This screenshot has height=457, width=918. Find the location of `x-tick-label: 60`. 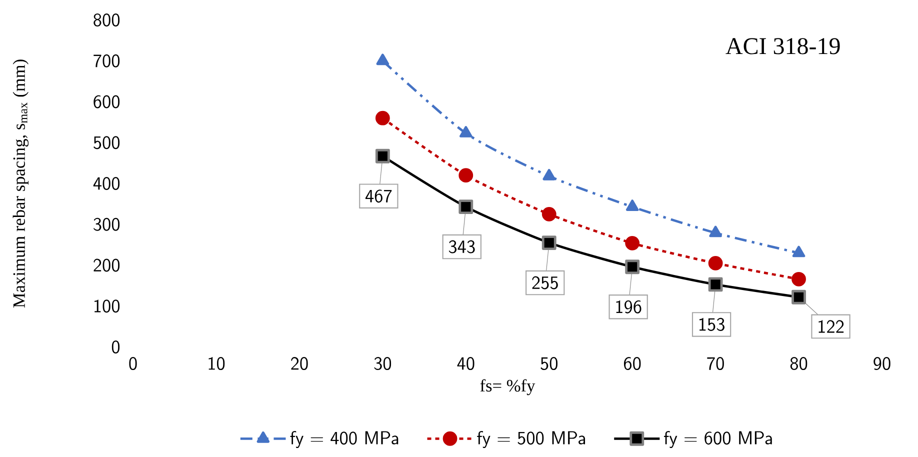

x-tick-label: 60 is located at coordinates (632, 363).